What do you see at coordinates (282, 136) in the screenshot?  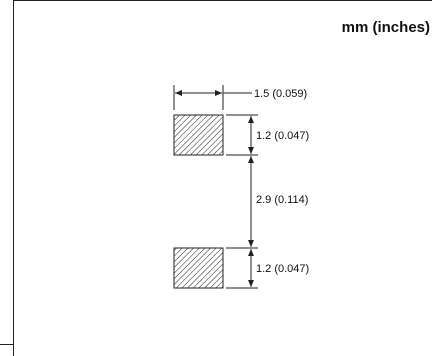 I see `top-height-label: 1.2 (0.047)` at bounding box center [282, 136].